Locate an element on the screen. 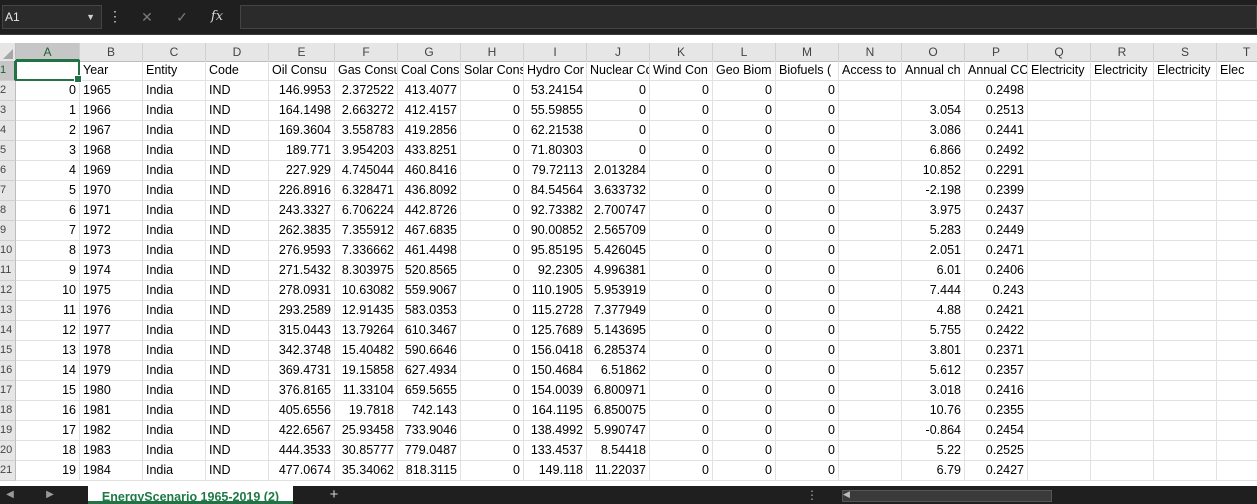 This screenshot has height=504, width=1257. column-header-b: B is located at coordinates (111, 52).